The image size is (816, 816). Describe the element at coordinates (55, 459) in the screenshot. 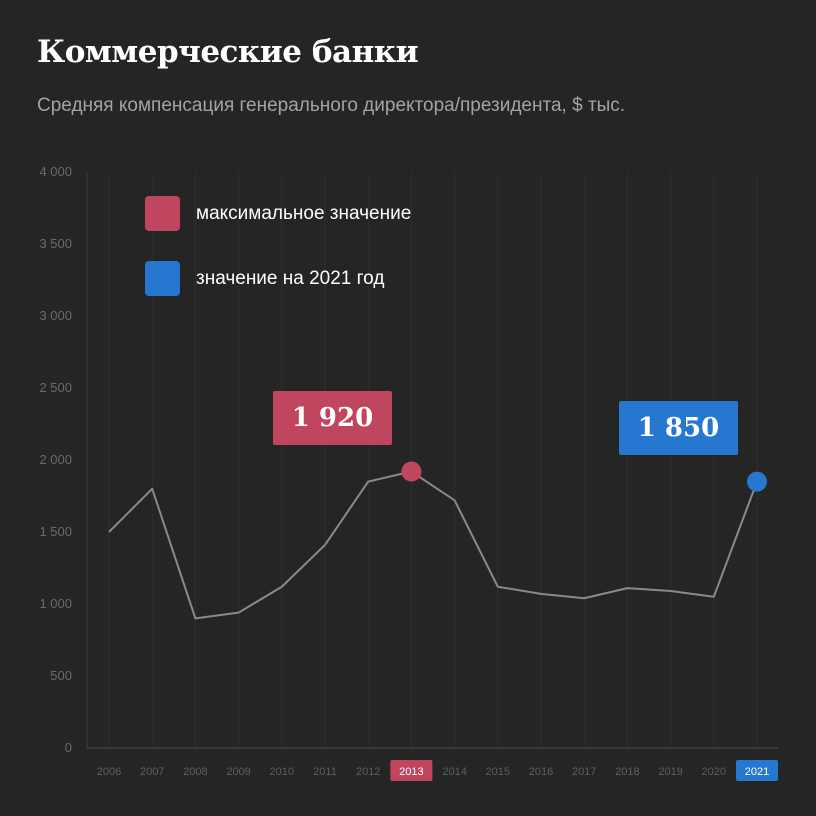

I see `y-tick-label: 2 000` at that location.